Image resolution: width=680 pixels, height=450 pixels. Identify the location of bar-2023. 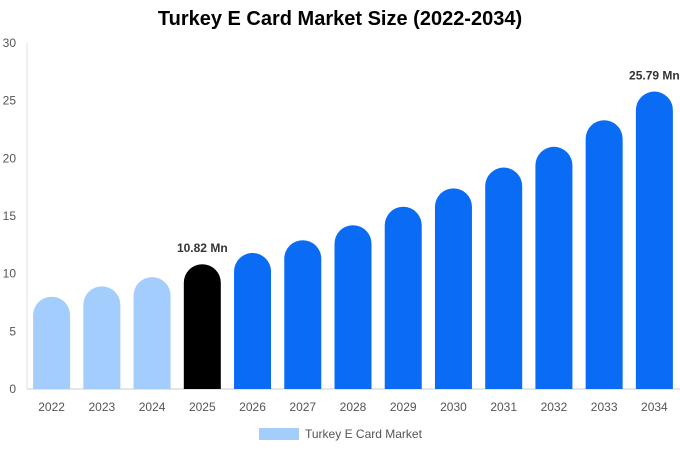
(102, 337).